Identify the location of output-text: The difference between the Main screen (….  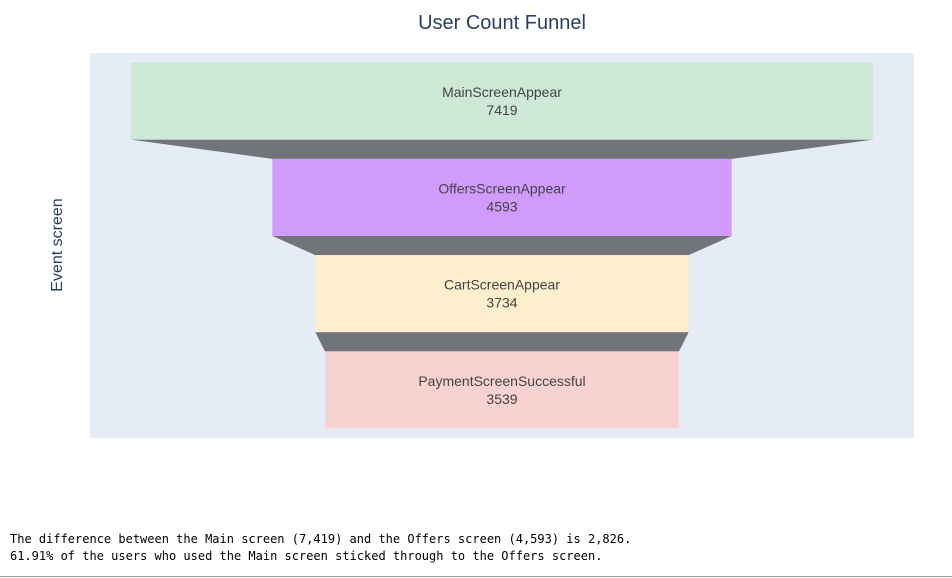
(320, 548).